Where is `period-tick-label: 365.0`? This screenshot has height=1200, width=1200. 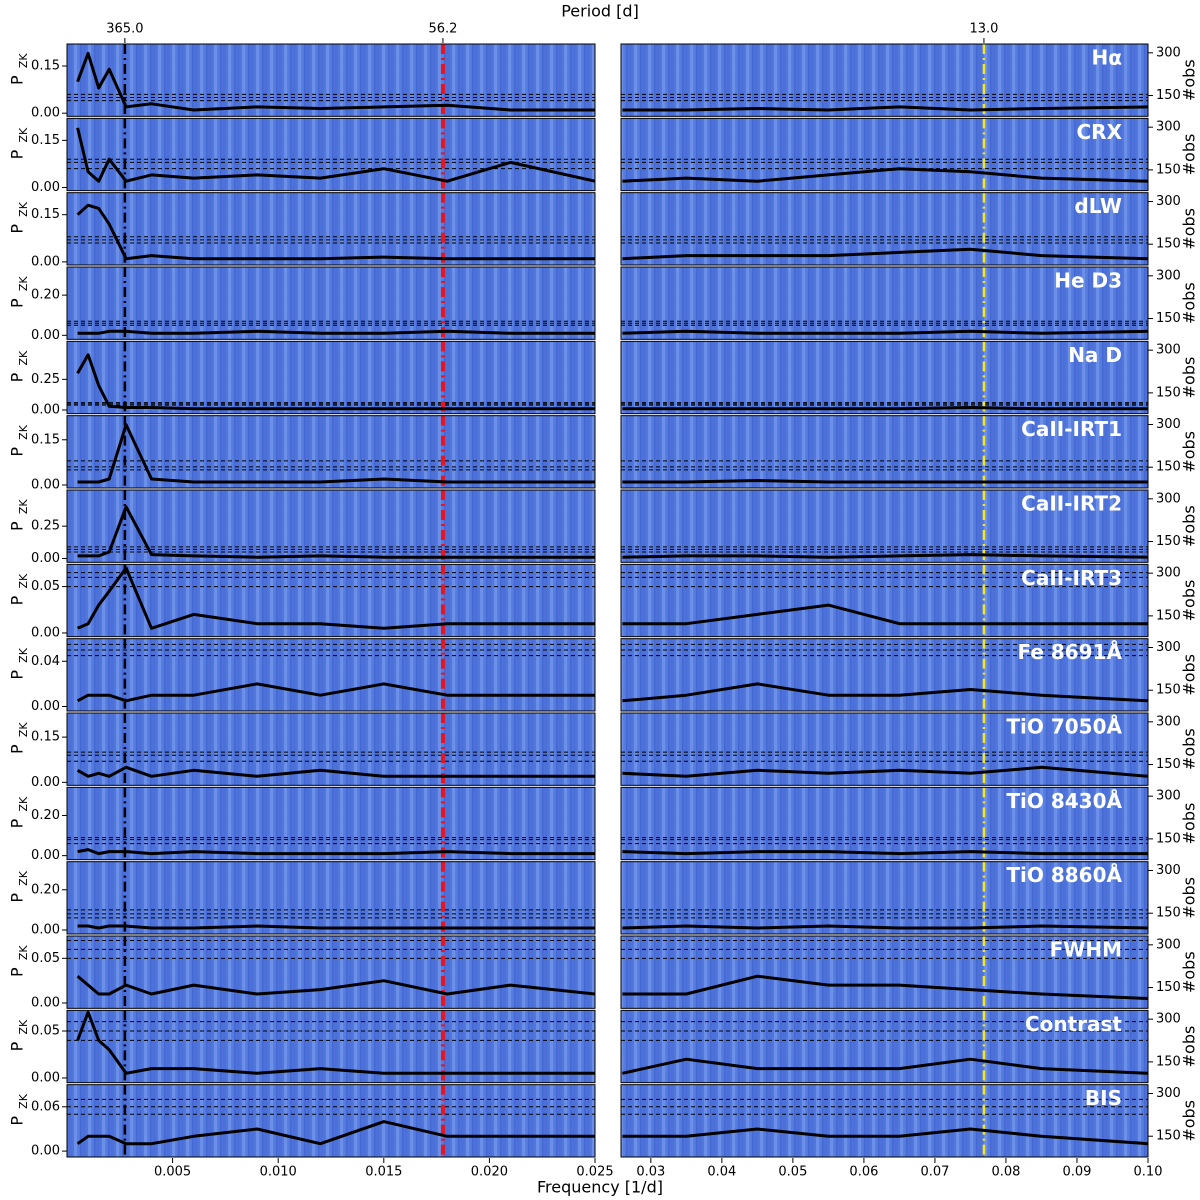
period-tick-label: 365.0 is located at coordinates (124, 29).